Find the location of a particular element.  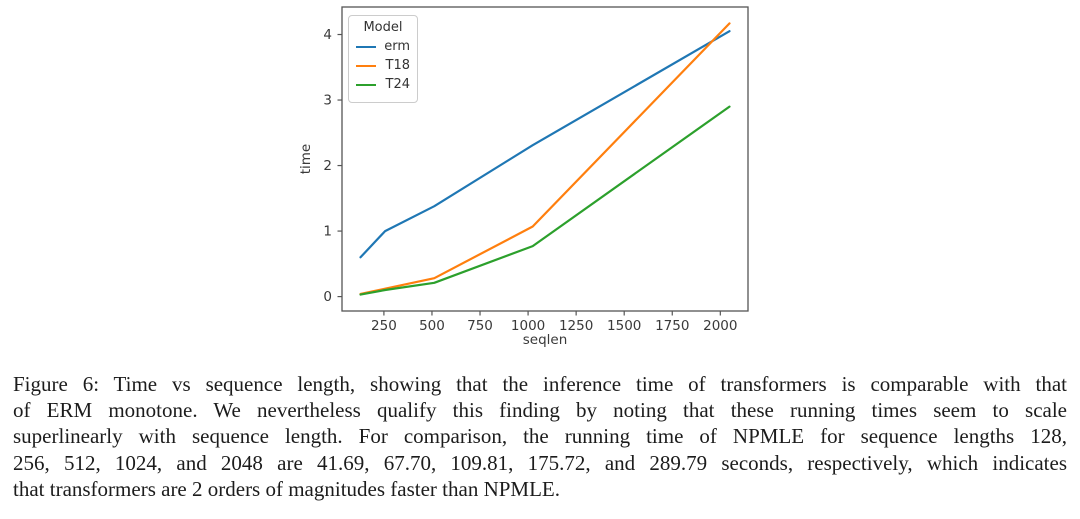

y-tick-label: 1 is located at coordinates (327, 232).